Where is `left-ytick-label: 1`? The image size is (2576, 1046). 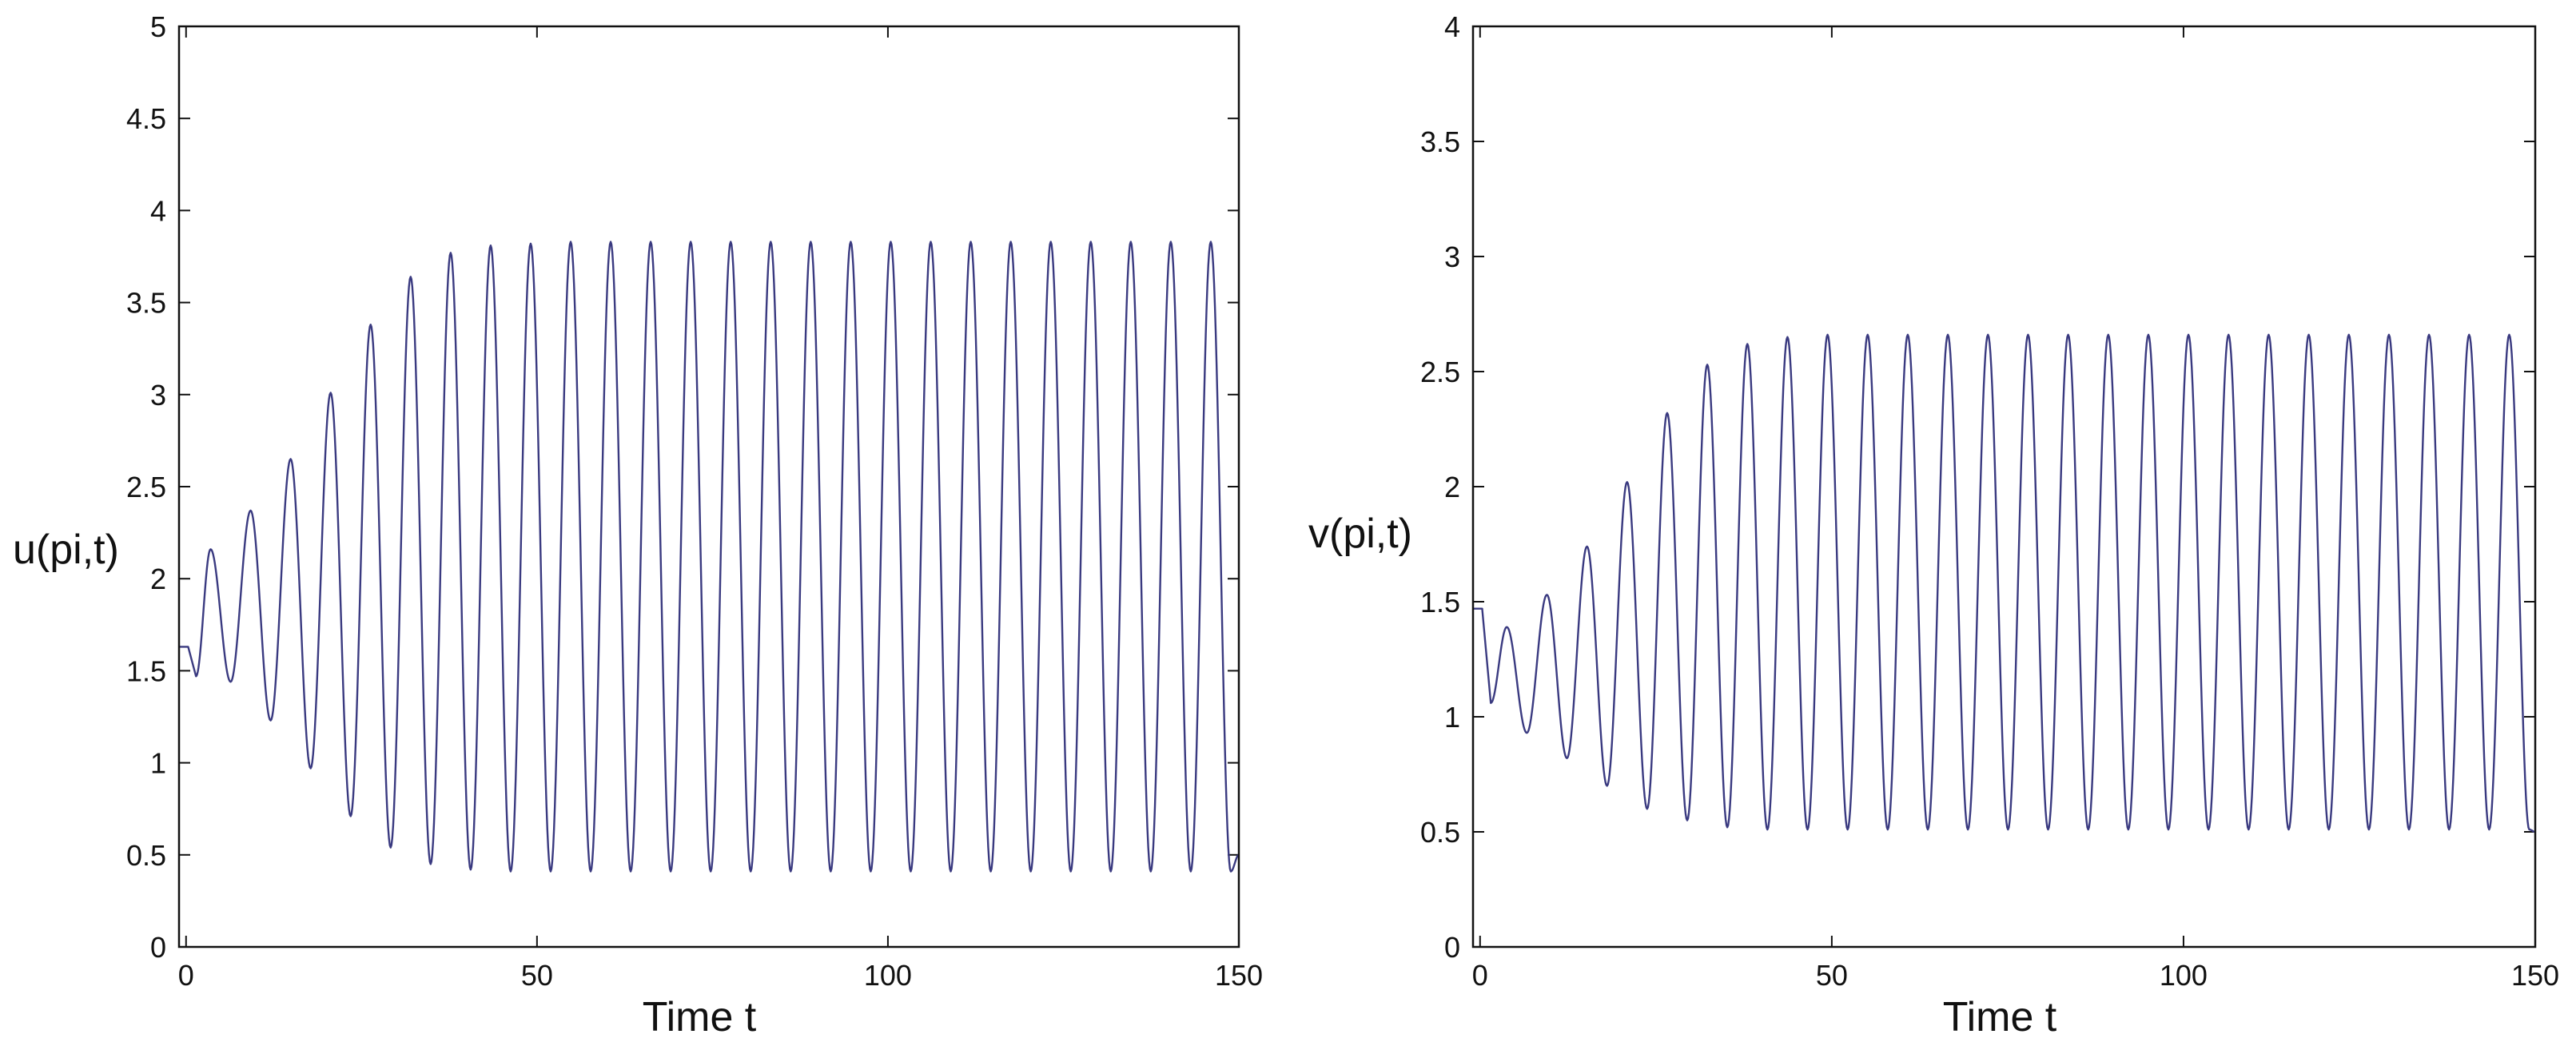
left-ytick-label: 1 is located at coordinates (158, 763).